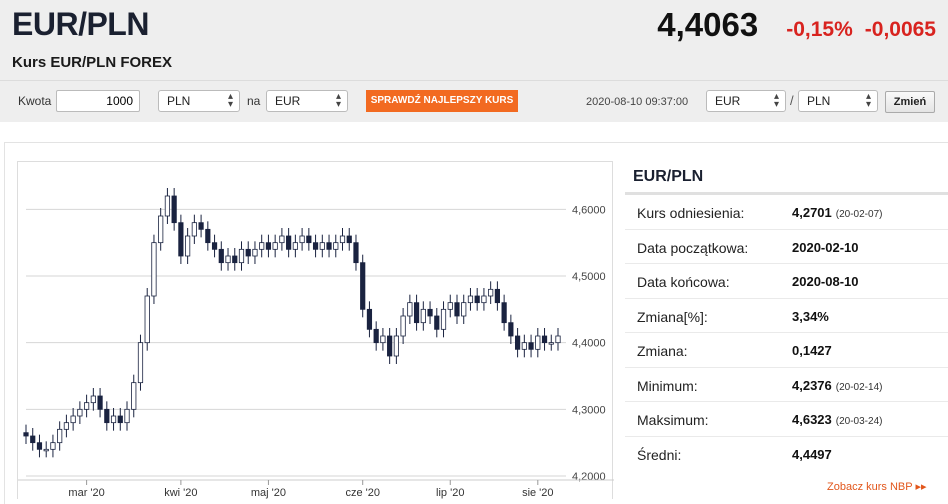  I want to click on best-rate-button: SPRAWDŹ NAJLEPSZY KURS, so click(442, 101).